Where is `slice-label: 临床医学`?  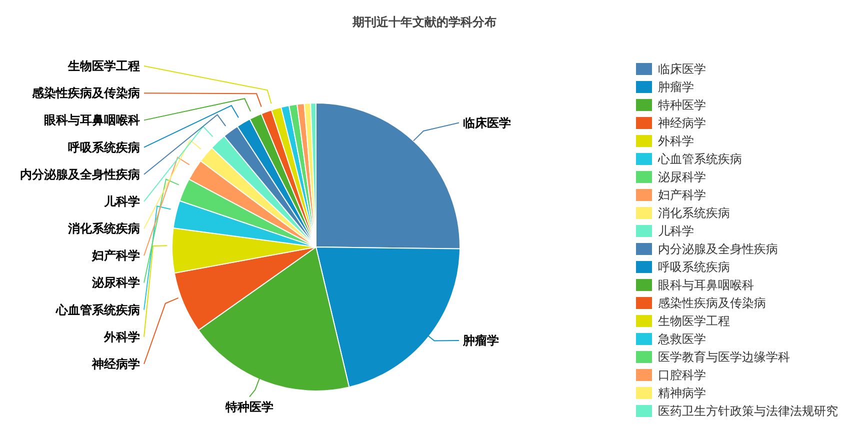 slice-label: 临床医学 is located at coordinates (487, 123).